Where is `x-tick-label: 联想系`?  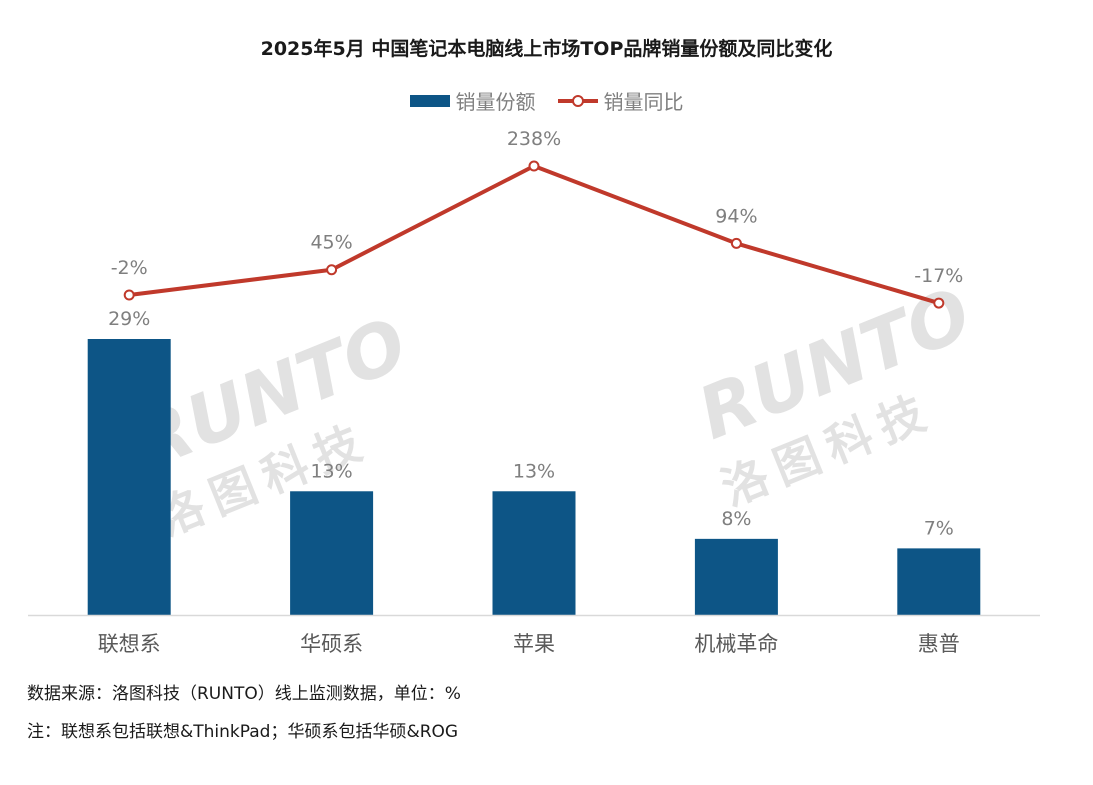 x-tick-label: 联想系 is located at coordinates (129, 644).